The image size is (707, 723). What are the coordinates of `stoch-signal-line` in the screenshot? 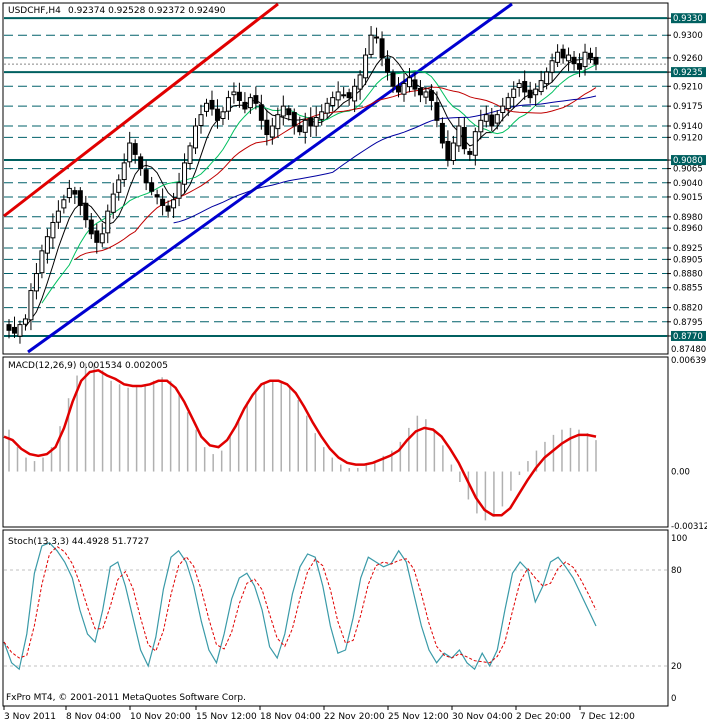 It's located at (300, 604).